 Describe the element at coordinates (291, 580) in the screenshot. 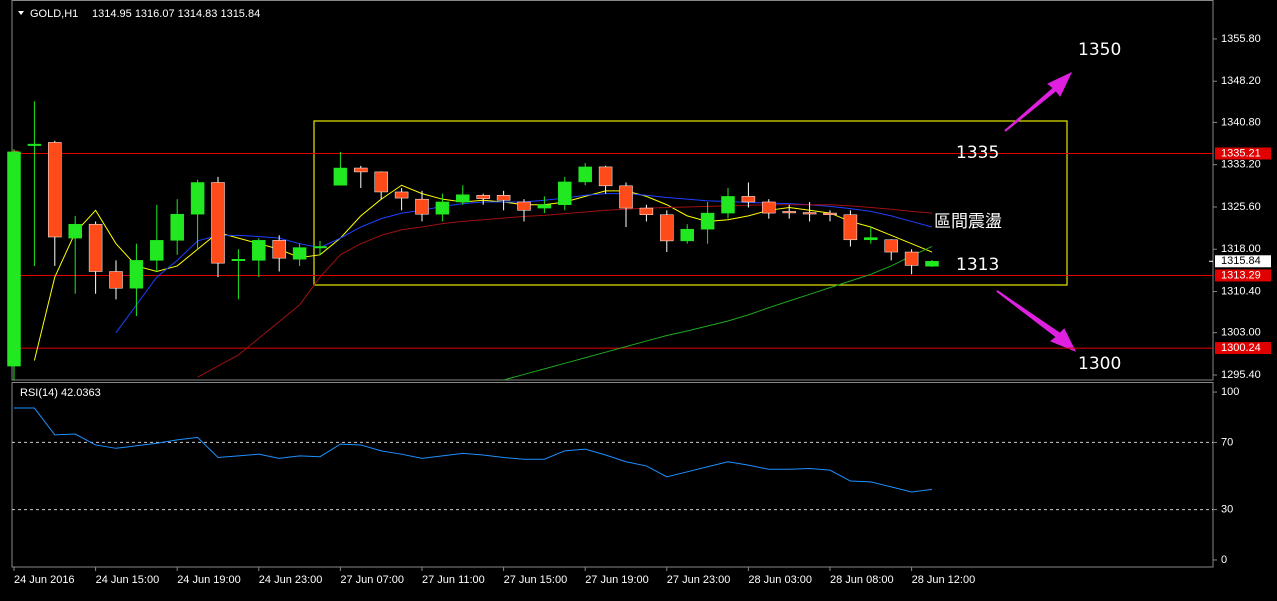

I see `x-tick-label: 24 Jun 23:00` at that location.